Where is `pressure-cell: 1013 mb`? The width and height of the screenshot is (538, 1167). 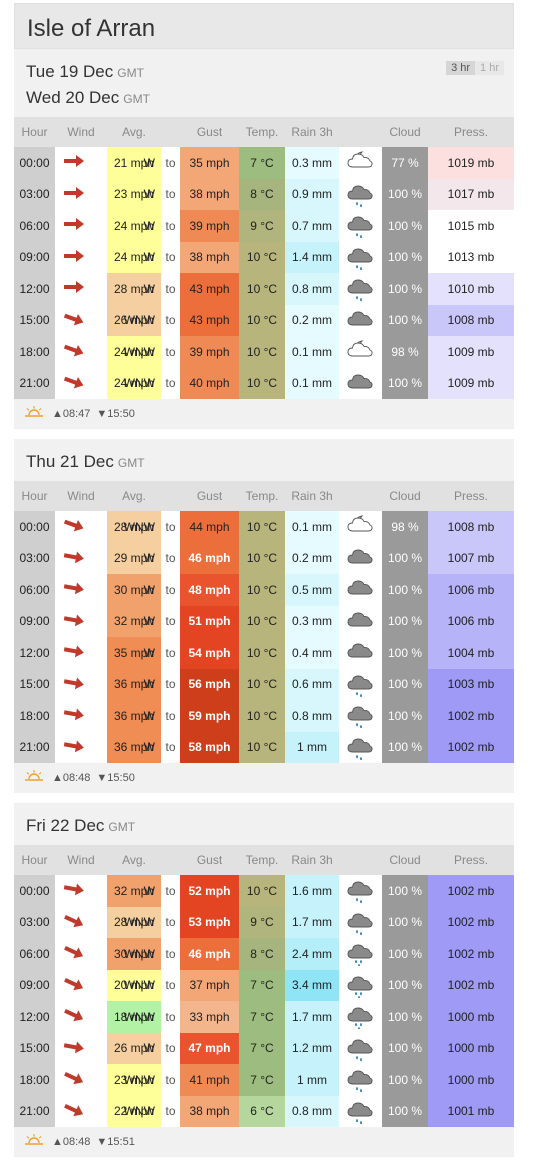
pressure-cell: 1013 mb is located at coordinates (471, 257).